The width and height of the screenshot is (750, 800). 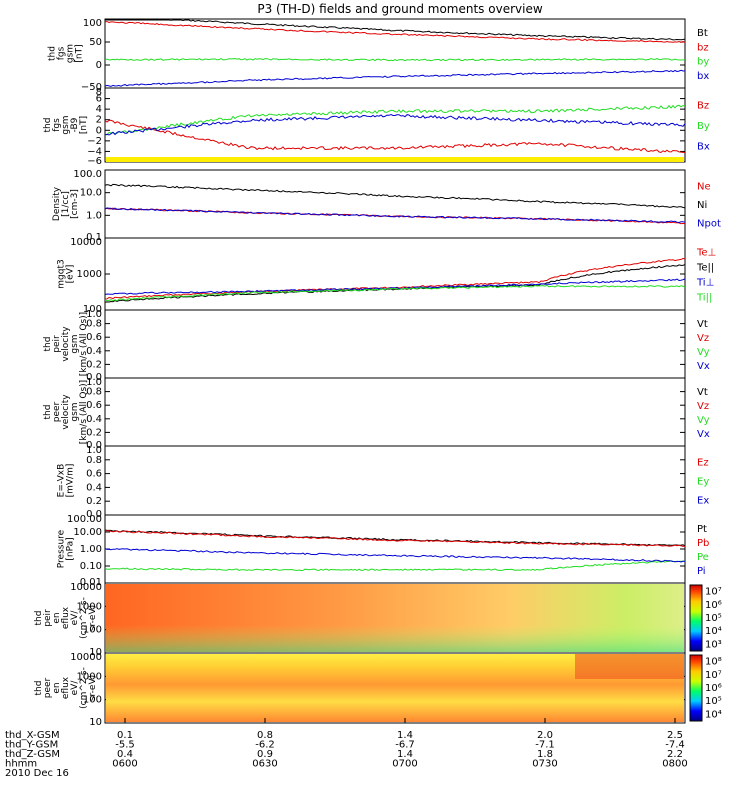 I want to click on x-row-label: thd_Y-GSM, so click(x=31, y=745).